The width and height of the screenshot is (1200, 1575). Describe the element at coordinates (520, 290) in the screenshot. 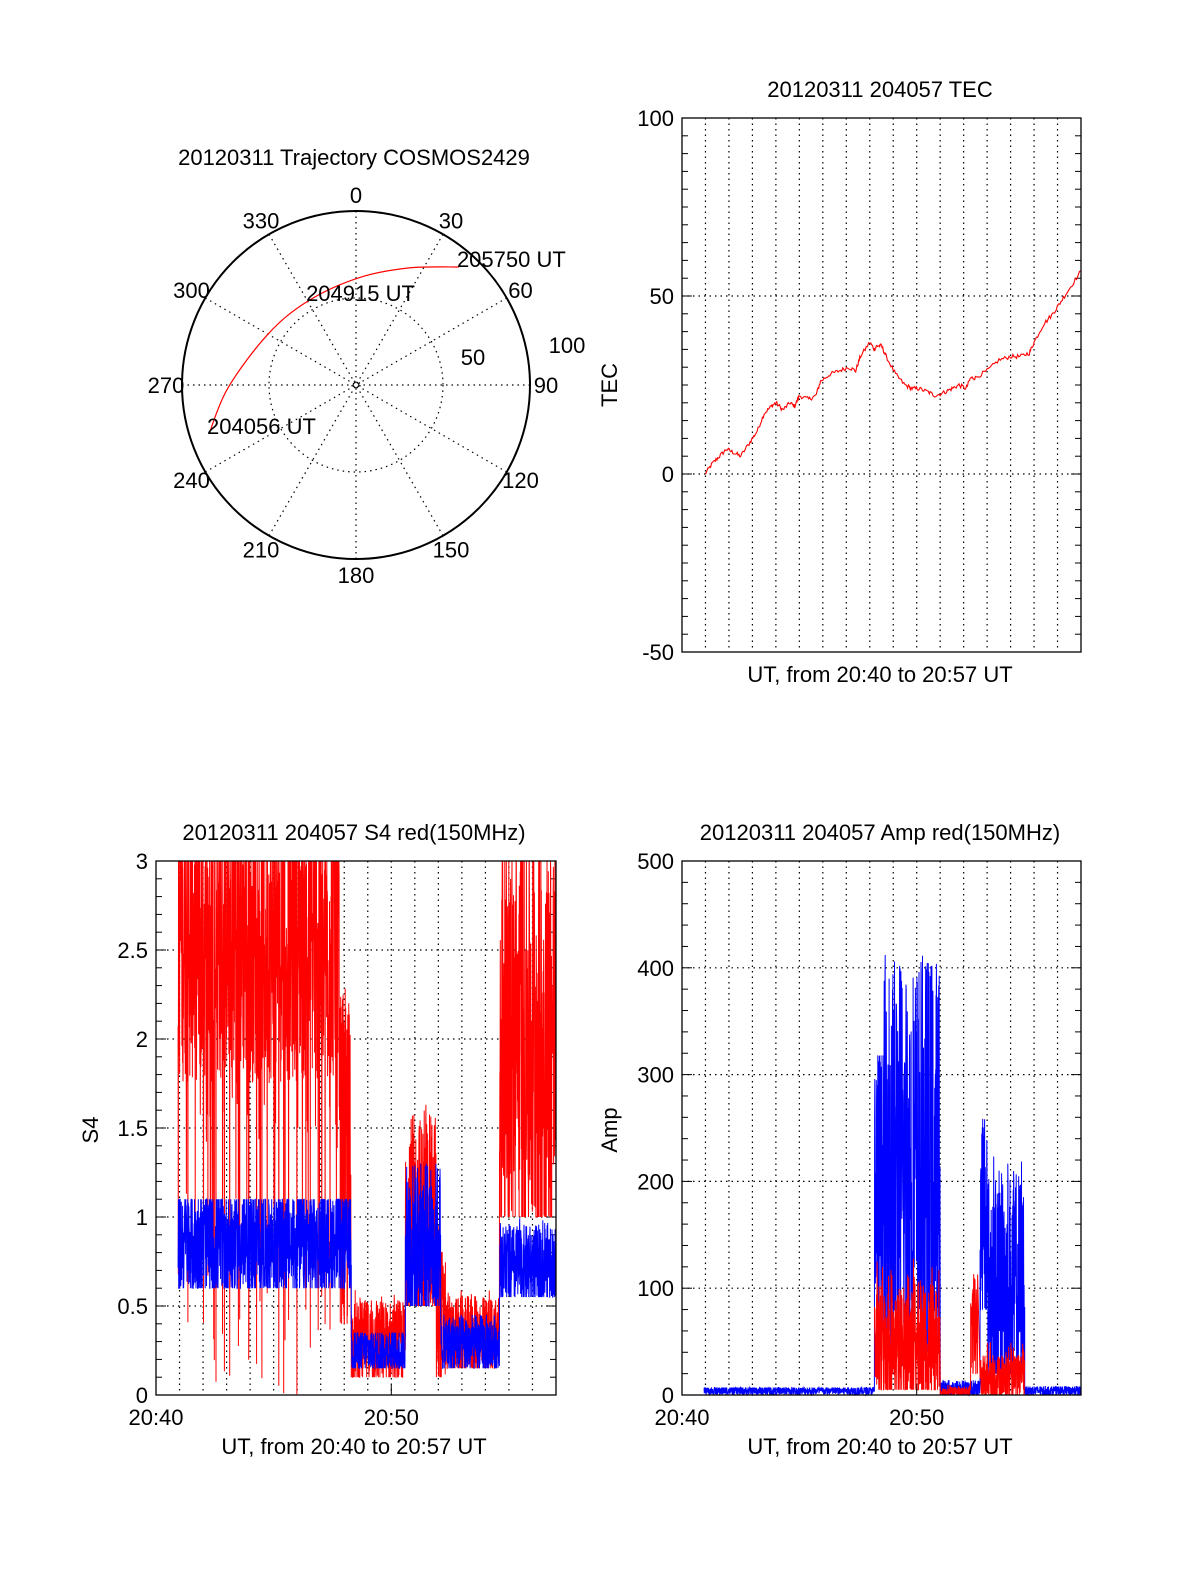

I see `polar-azimuth-label: 60` at that location.